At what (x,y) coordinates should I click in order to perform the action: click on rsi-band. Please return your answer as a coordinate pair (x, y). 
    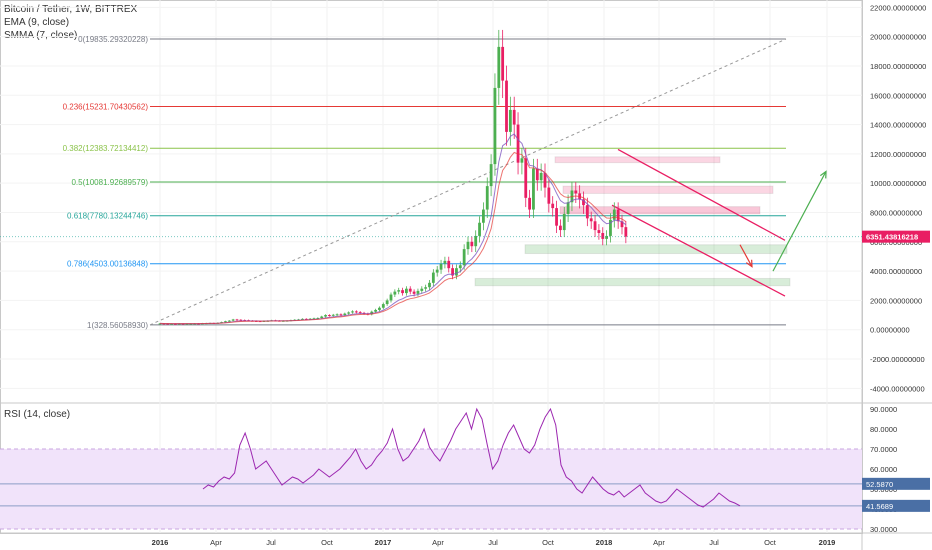
    Looking at the image, I should click on (431, 489).